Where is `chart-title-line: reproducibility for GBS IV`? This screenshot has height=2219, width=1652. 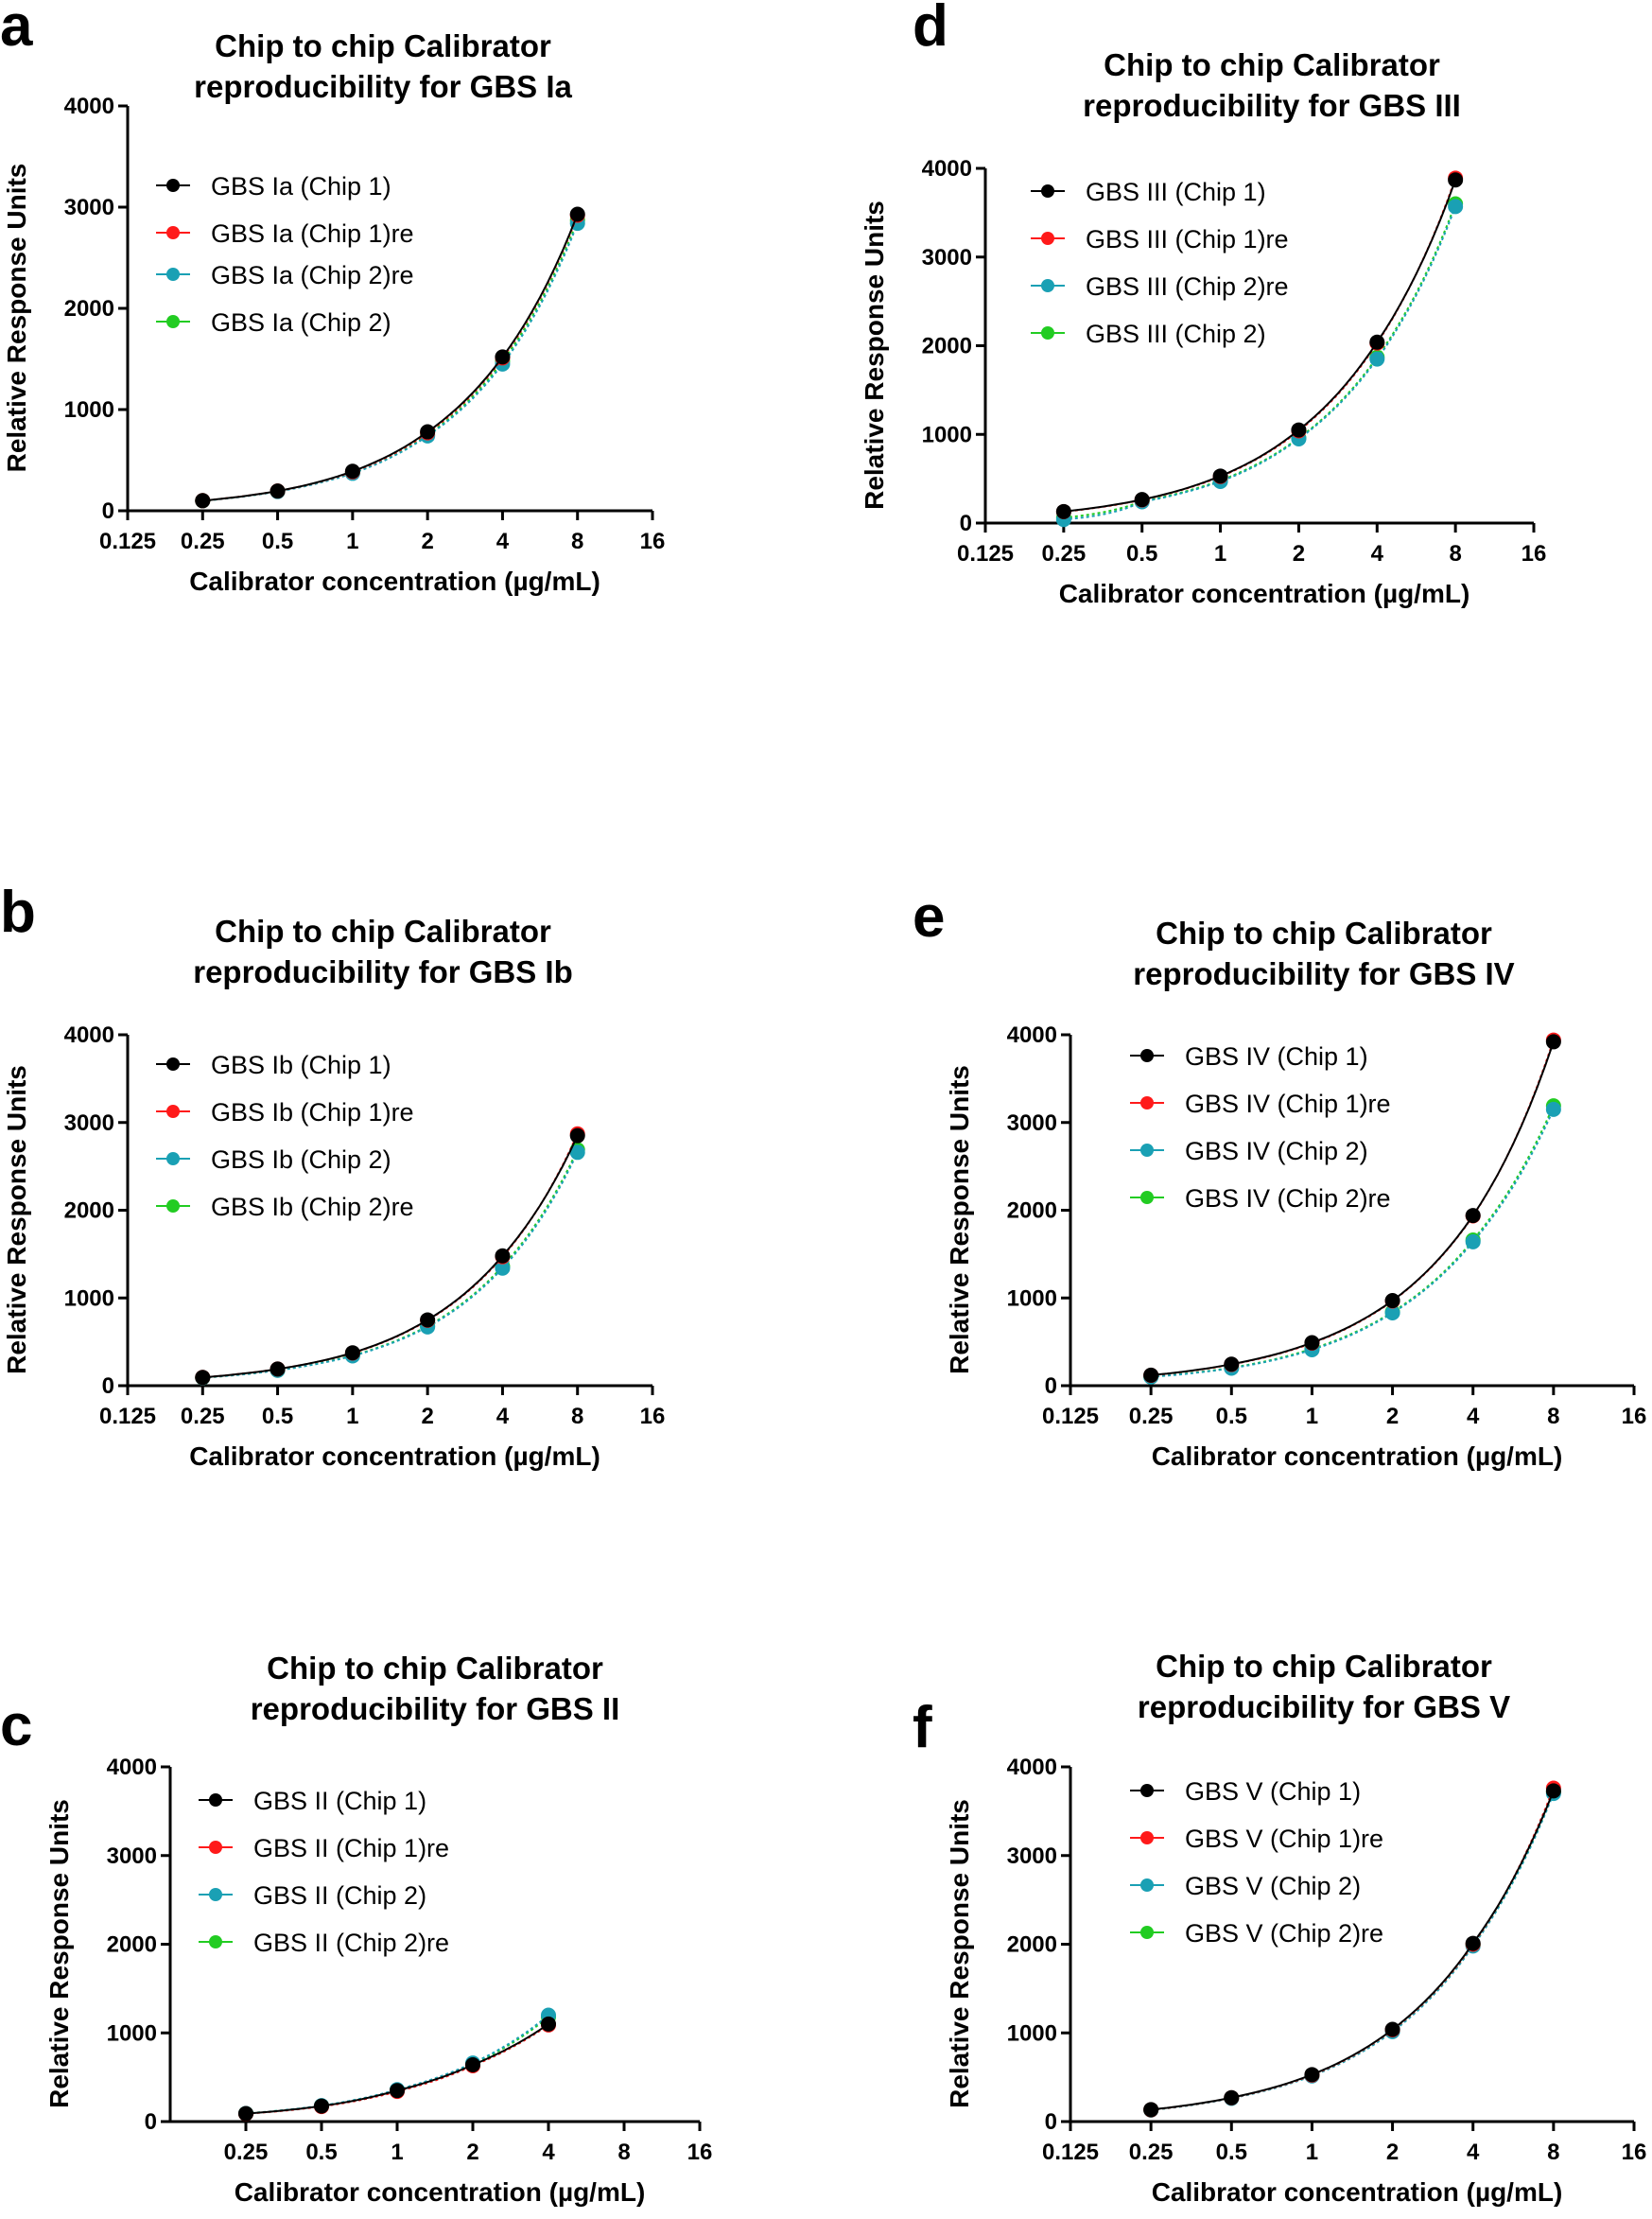
chart-title-line: reproducibility for GBS IV is located at coordinates (1324, 973).